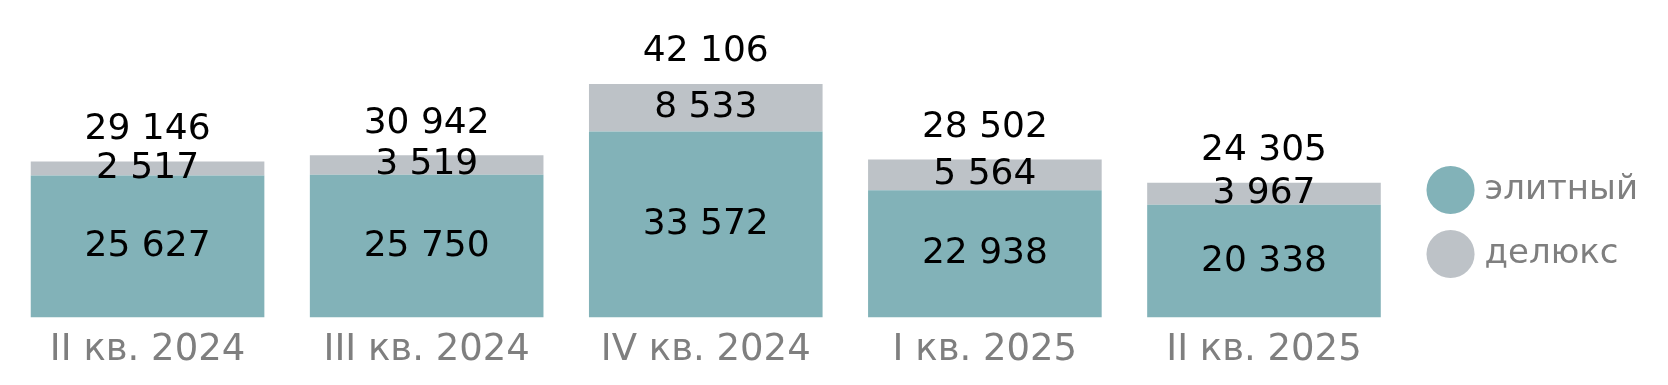 Image resolution: width=1668 pixels, height=385 pixels. Describe the element at coordinates (1264, 258) in the screenshot. I see `data-label: 20 338` at that location.